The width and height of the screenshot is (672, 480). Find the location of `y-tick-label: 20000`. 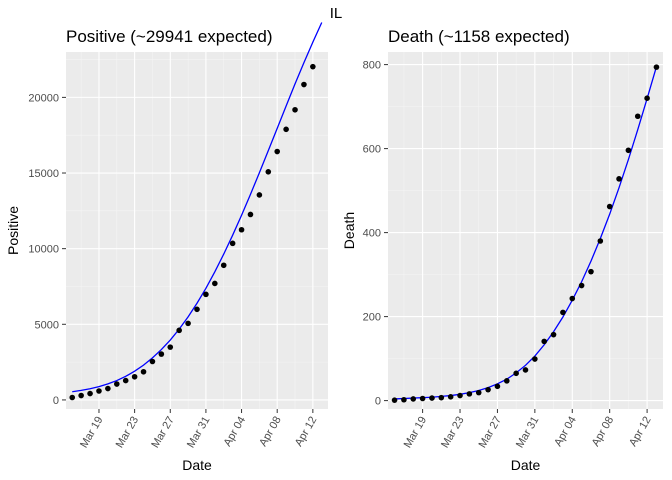

y-tick-label: 20000 is located at coordinates (43, 98).